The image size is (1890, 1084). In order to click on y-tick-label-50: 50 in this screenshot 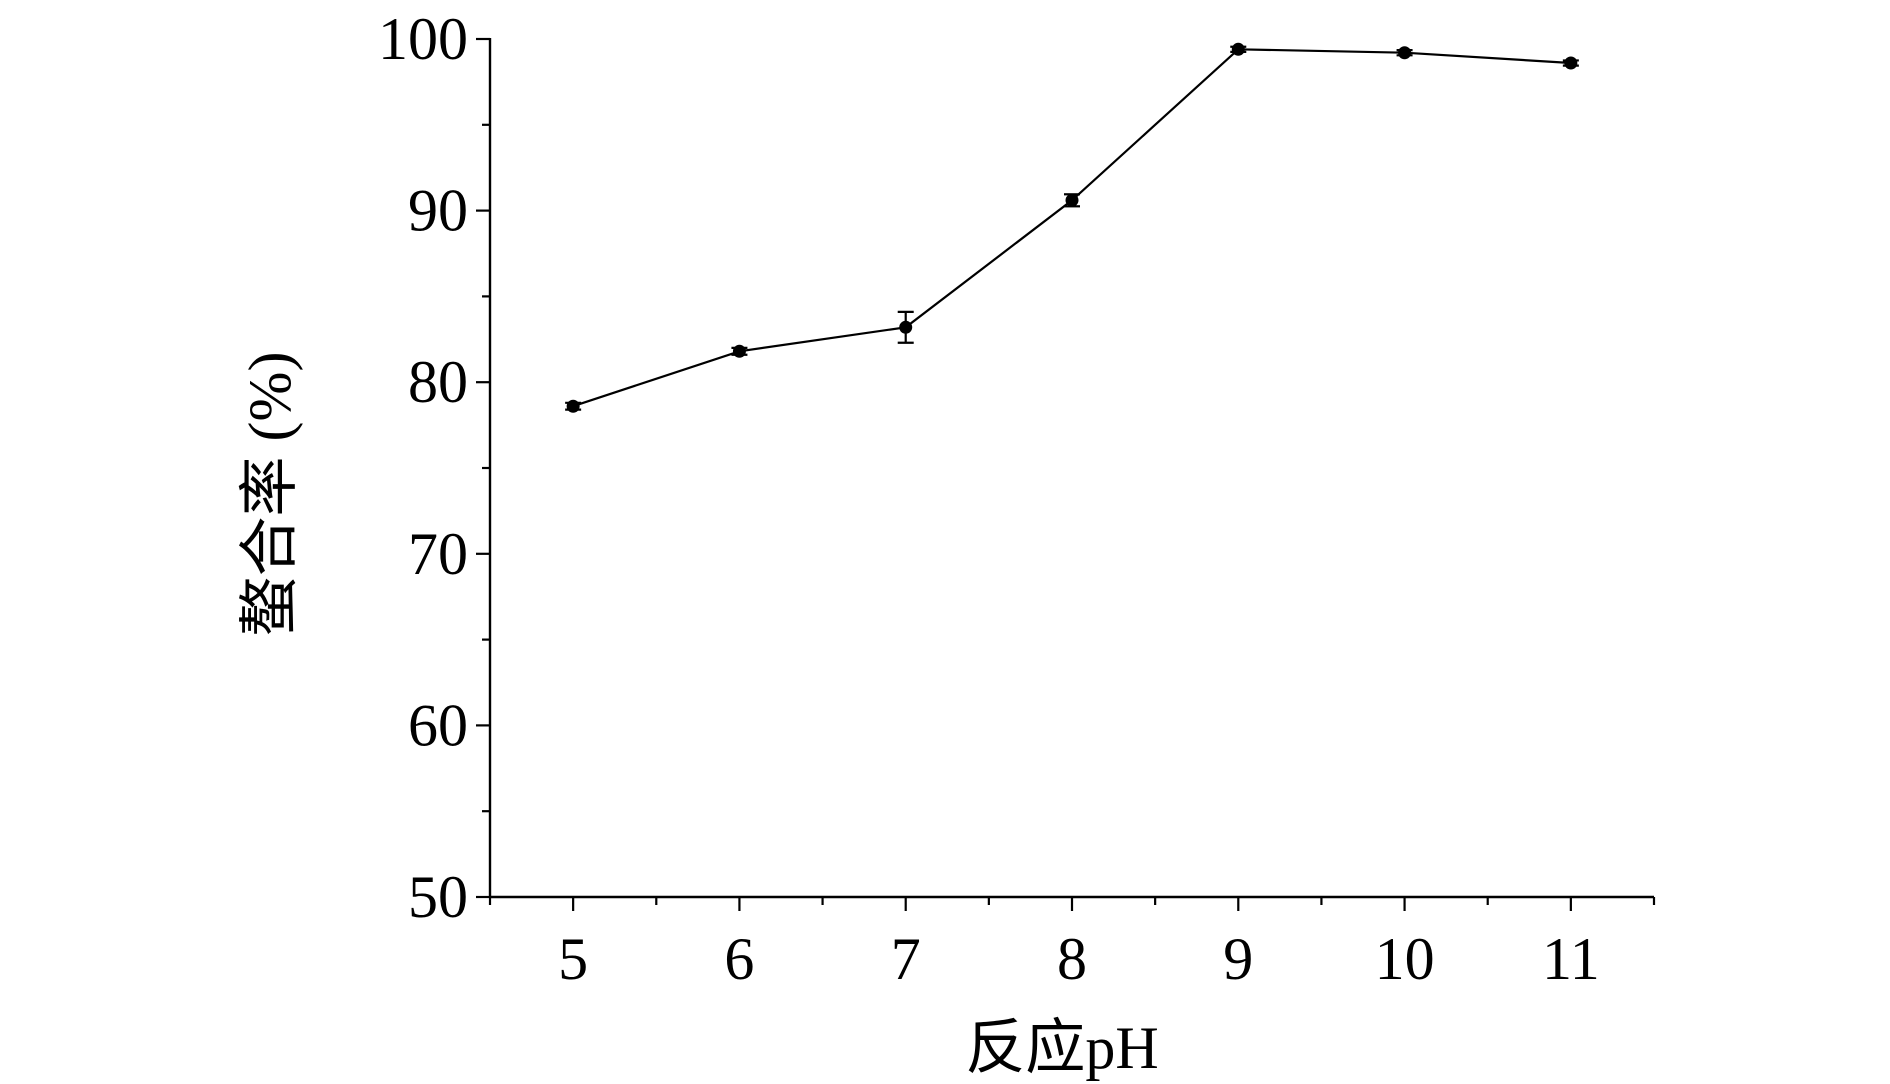, I will do `click(438, 897)`.